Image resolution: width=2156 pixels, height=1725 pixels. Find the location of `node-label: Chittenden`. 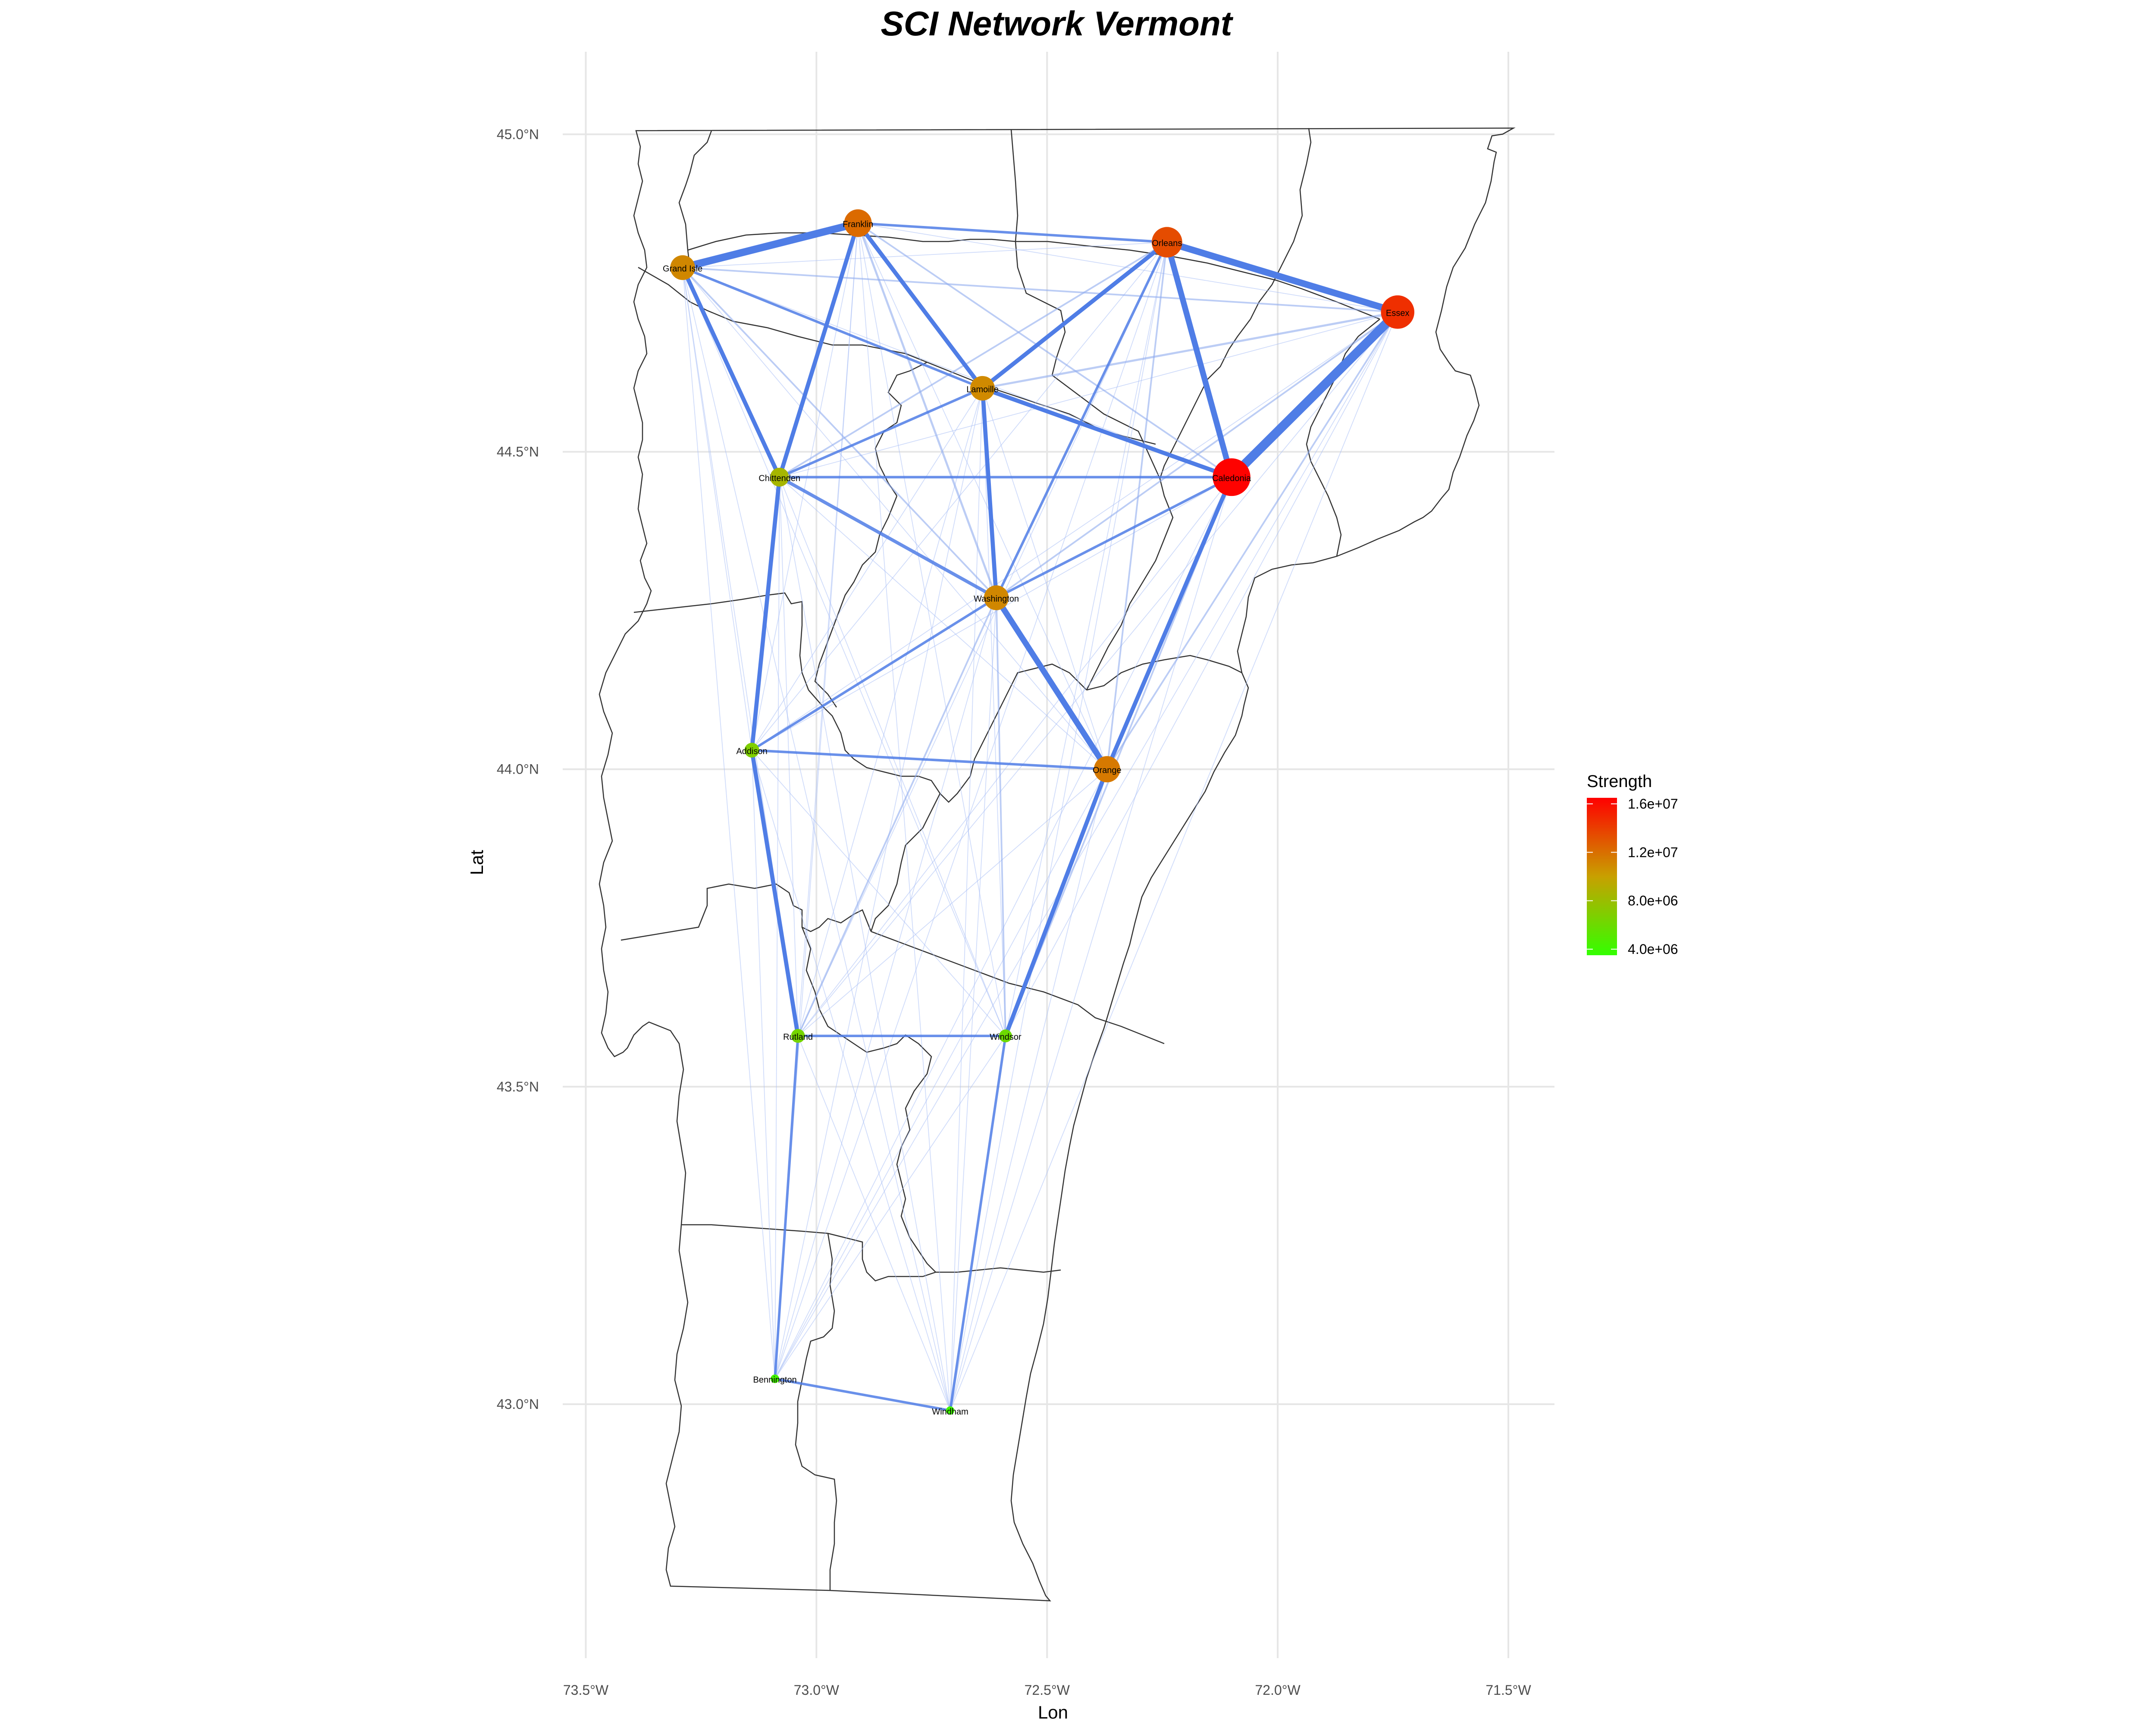

node-label: Chittenden is located at coordinates (779, 479).